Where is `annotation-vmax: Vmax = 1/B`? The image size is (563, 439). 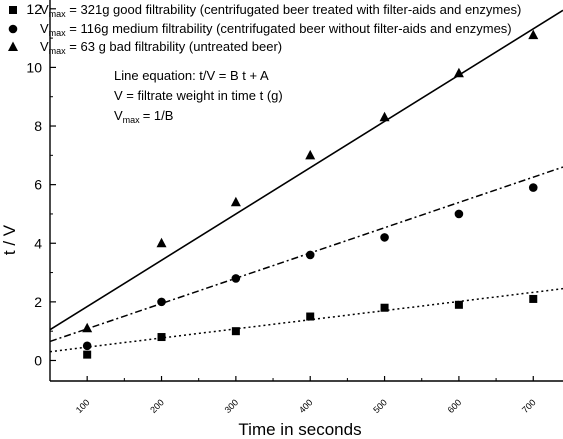
annotation-vmax: Vmax = 1/B is located at coordinates (143, 116).